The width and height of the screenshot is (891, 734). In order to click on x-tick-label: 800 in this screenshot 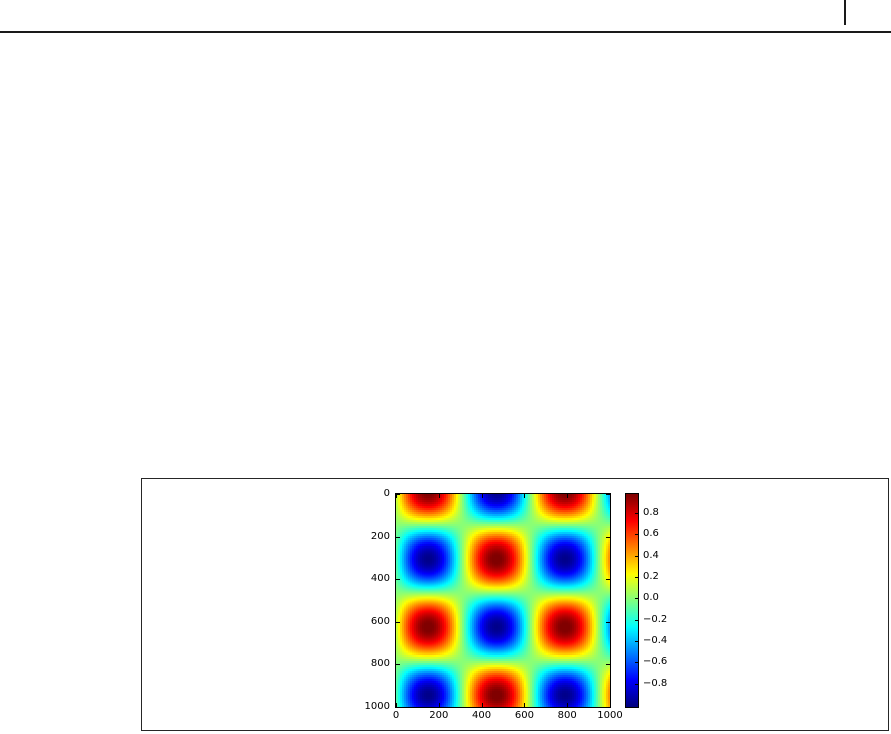, I will do `click(567, 715)`.